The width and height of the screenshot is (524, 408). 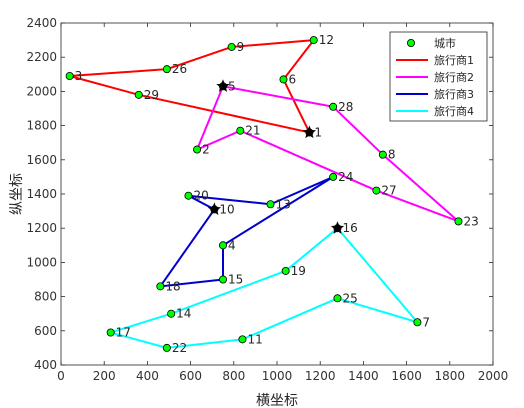 I want to click on x-tick-label-1200: 1200, so click(x=320, y=376).